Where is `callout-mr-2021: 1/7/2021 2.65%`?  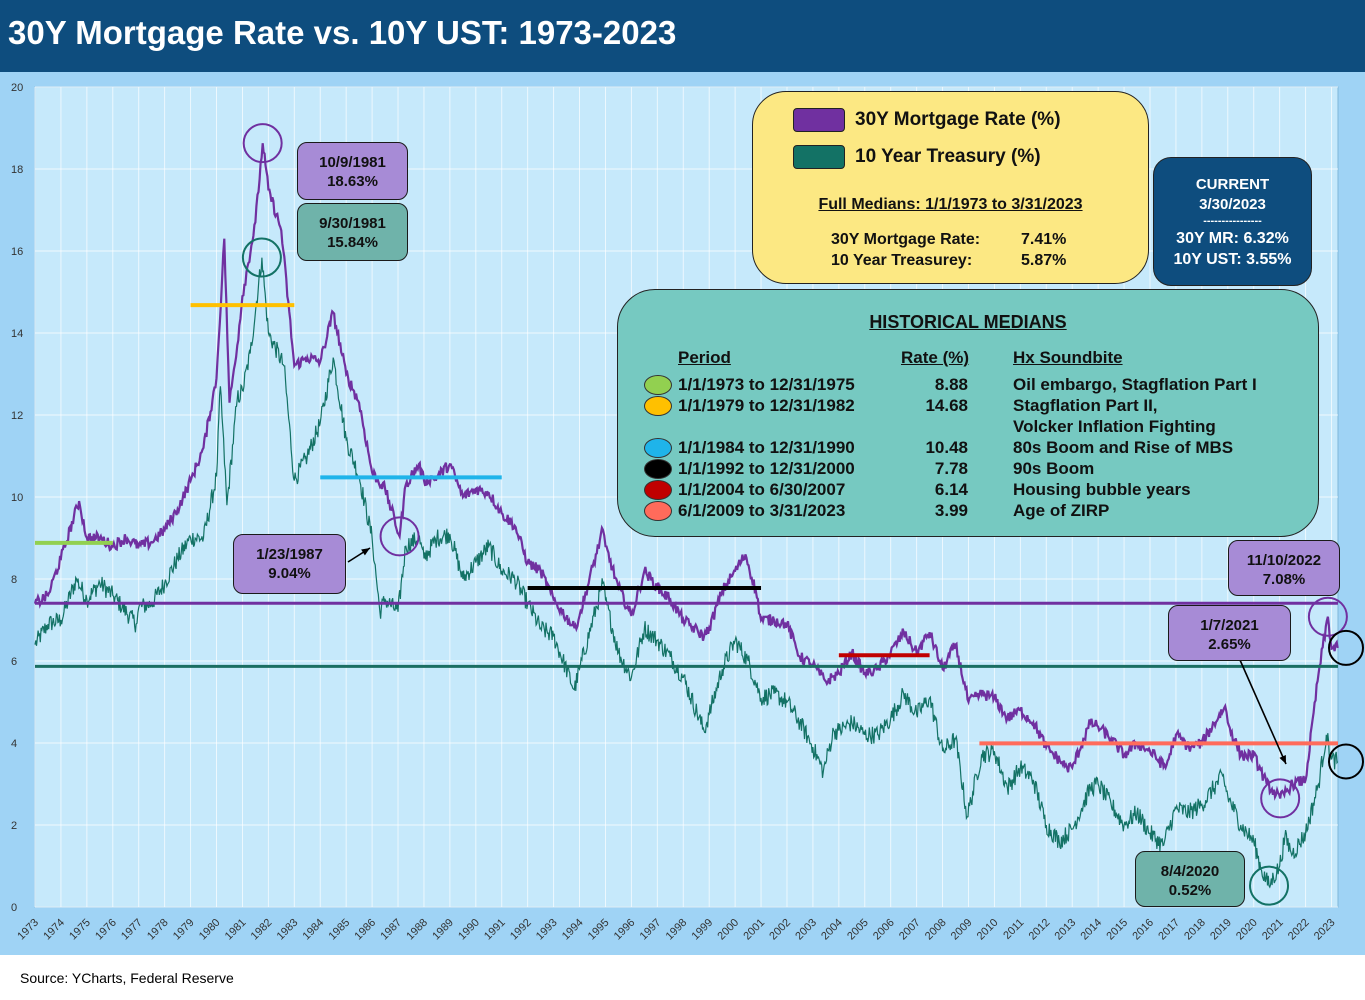
callout-mr-2021: 1/7/2021 2.65% is located at coordinates (1229, 633).